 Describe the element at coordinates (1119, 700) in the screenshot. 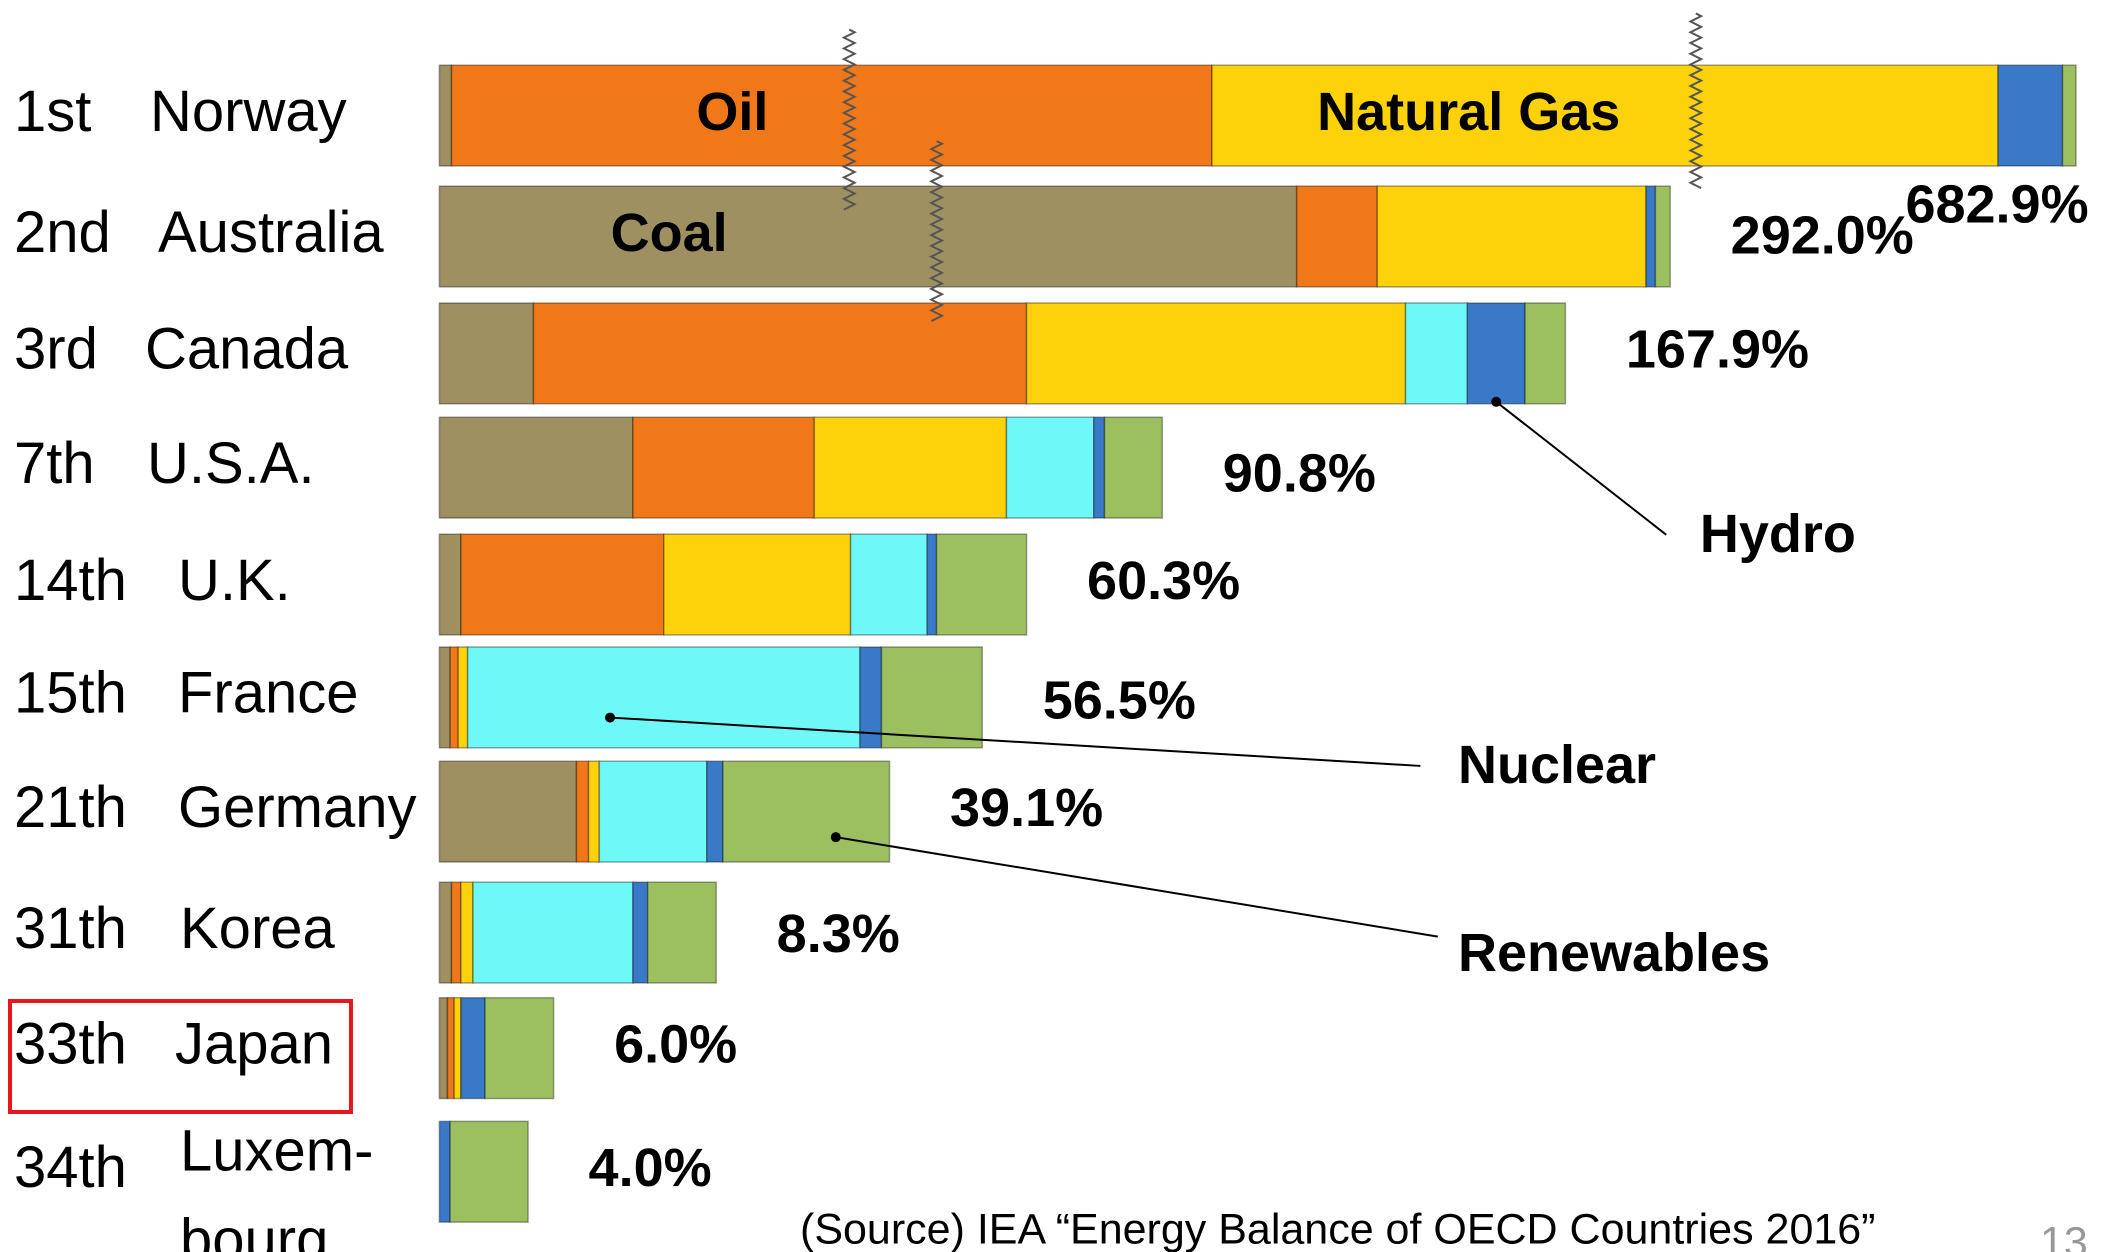

I see `total-label: 56.5%` at that location.